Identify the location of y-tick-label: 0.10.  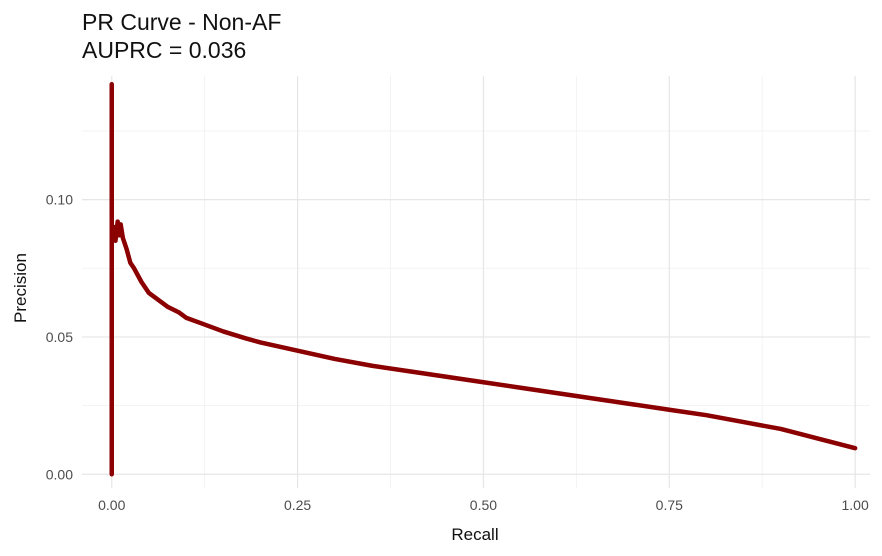
(59, 200).